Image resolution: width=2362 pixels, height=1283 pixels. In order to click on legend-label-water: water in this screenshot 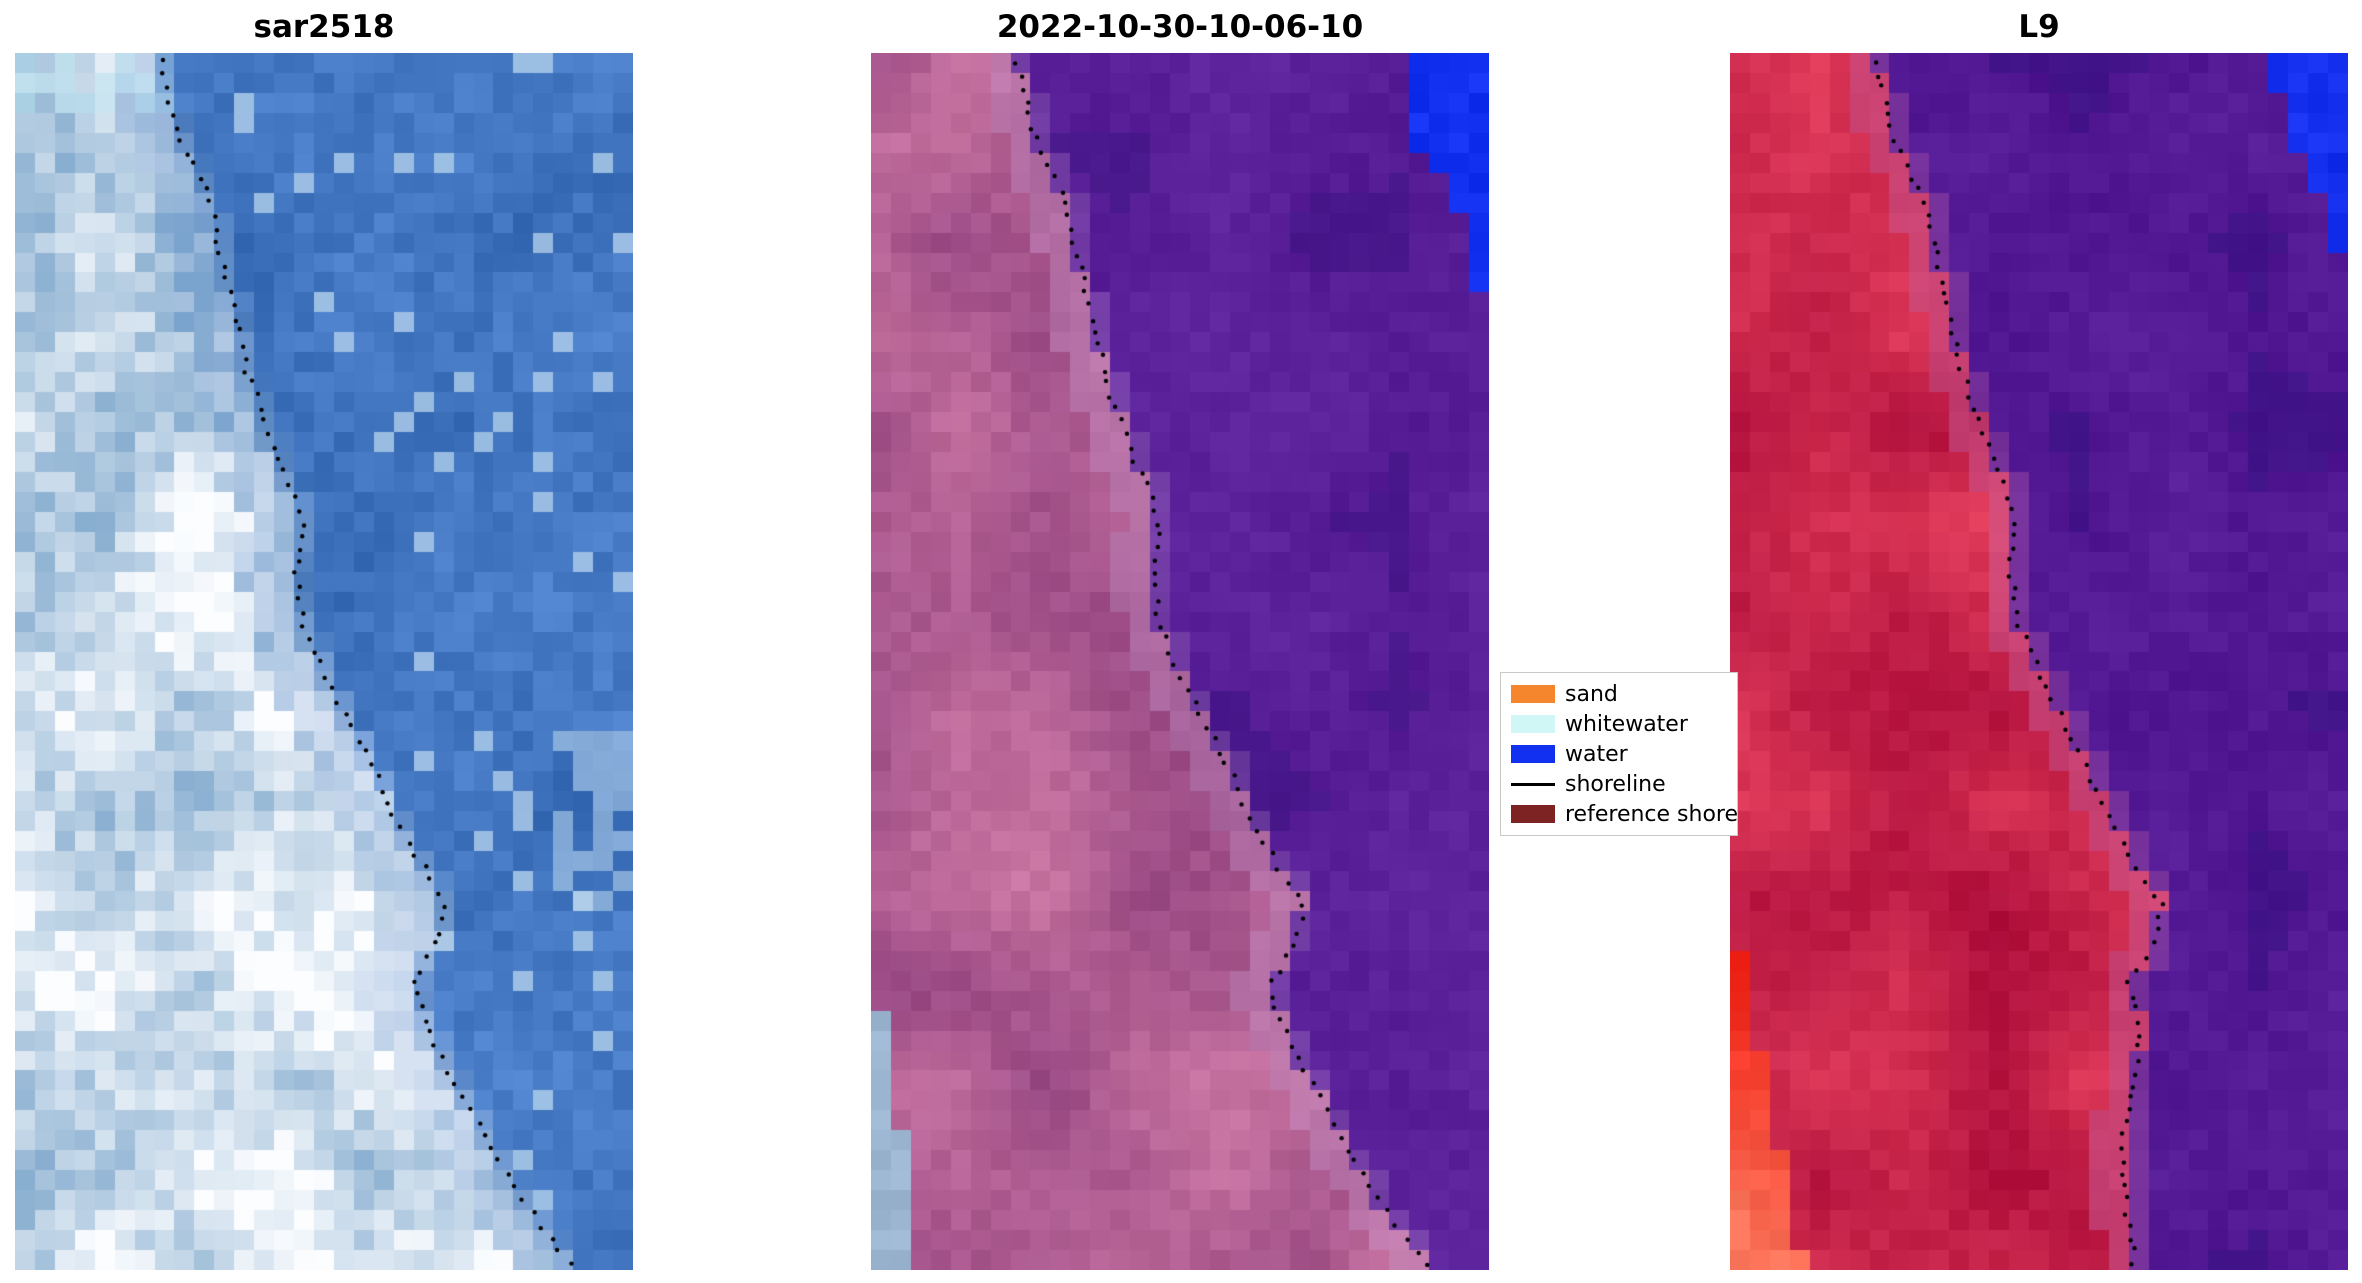, I will do `click(1596, 754)`.